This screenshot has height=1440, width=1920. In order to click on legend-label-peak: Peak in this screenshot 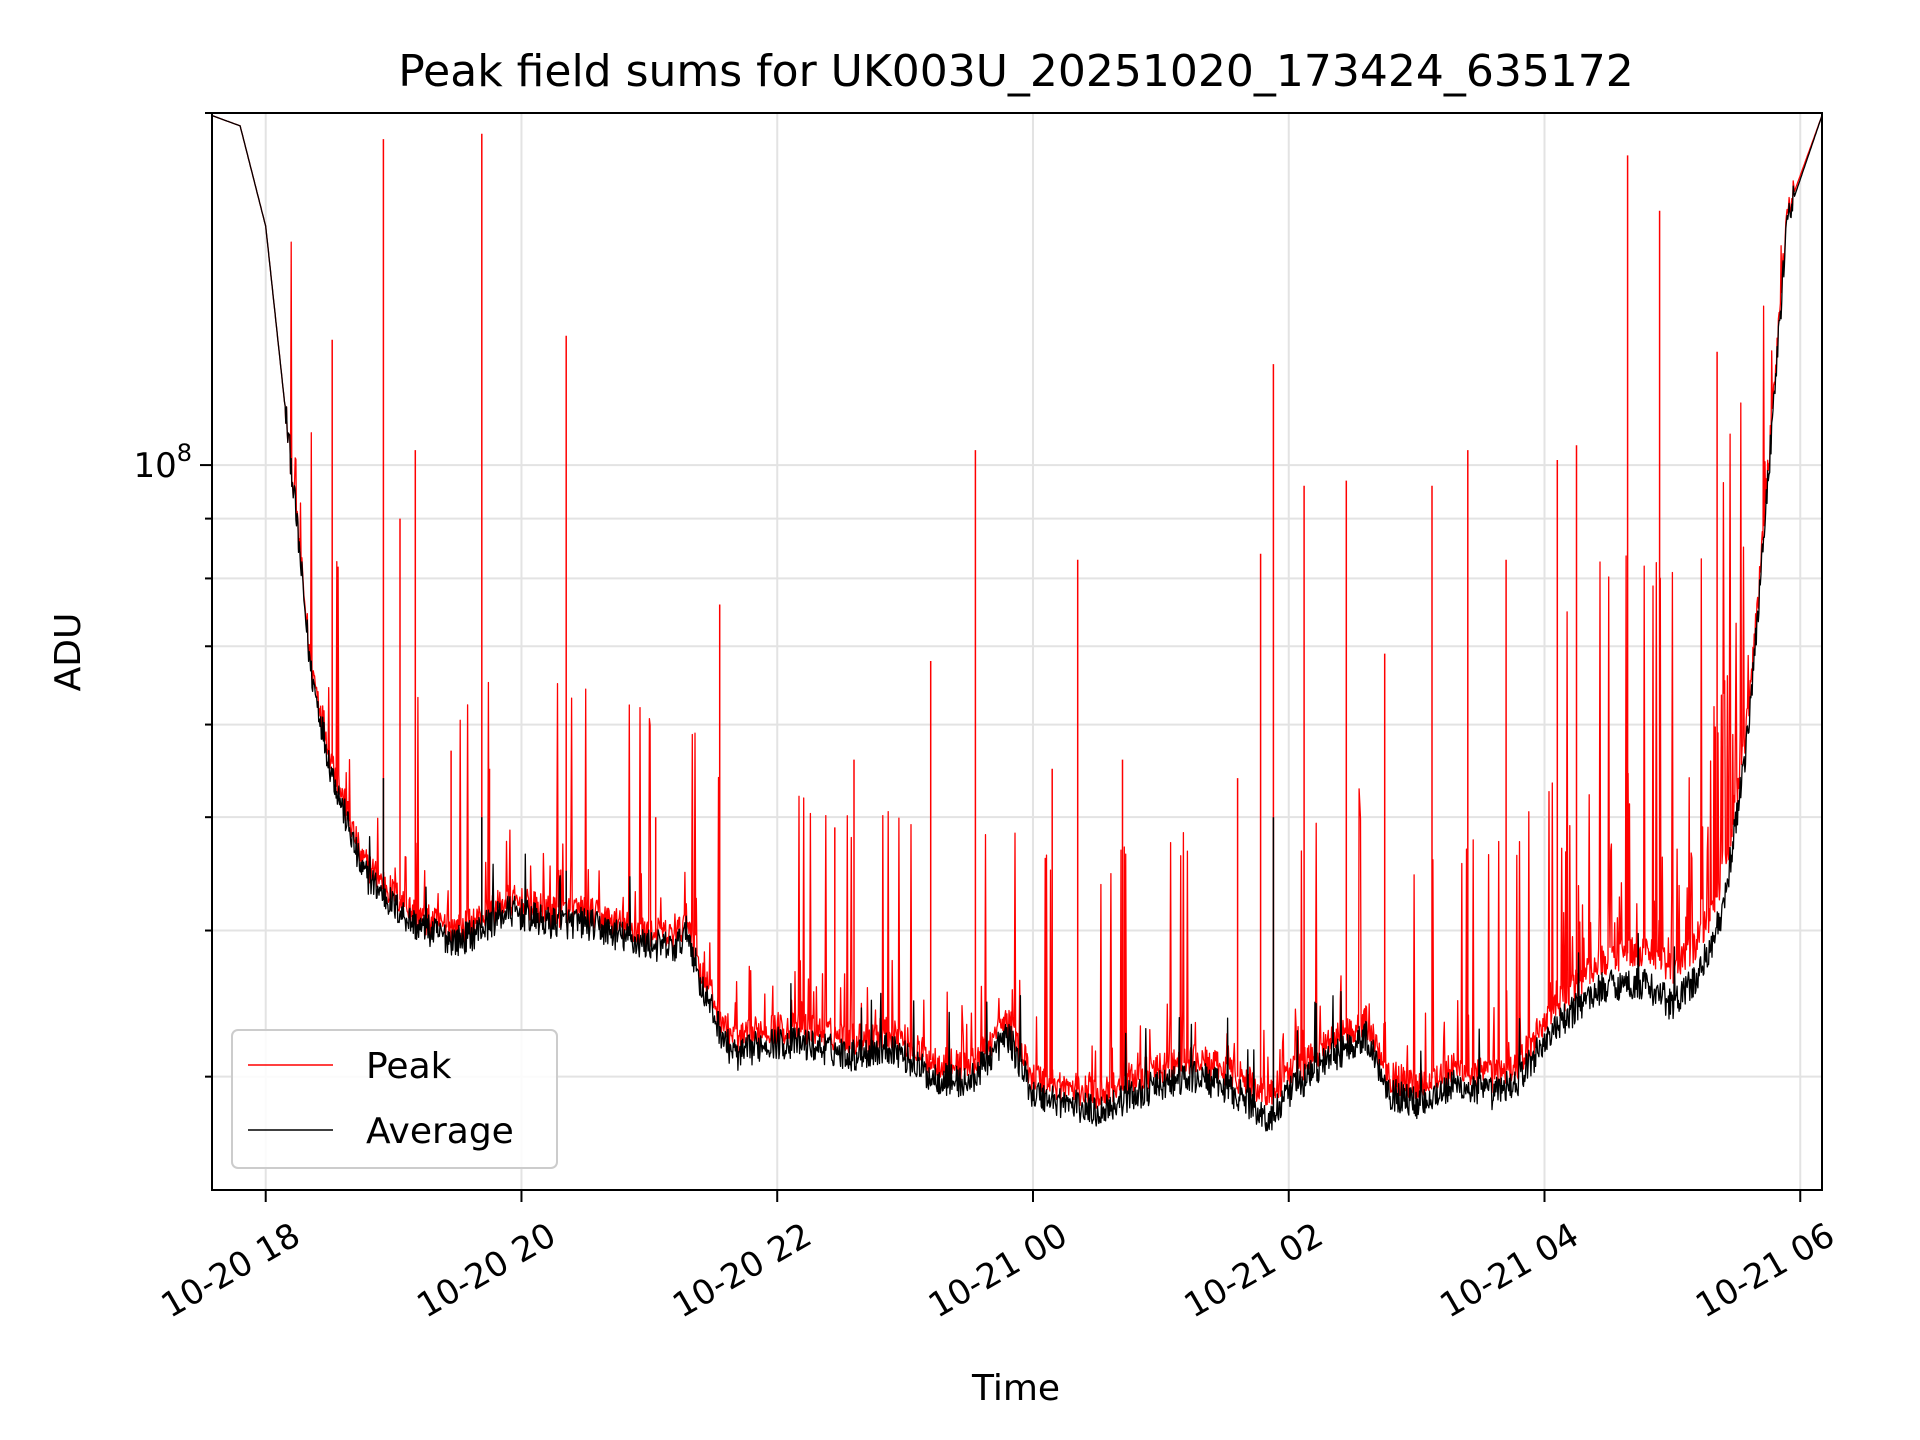, I will do `click(409, 1066)`.